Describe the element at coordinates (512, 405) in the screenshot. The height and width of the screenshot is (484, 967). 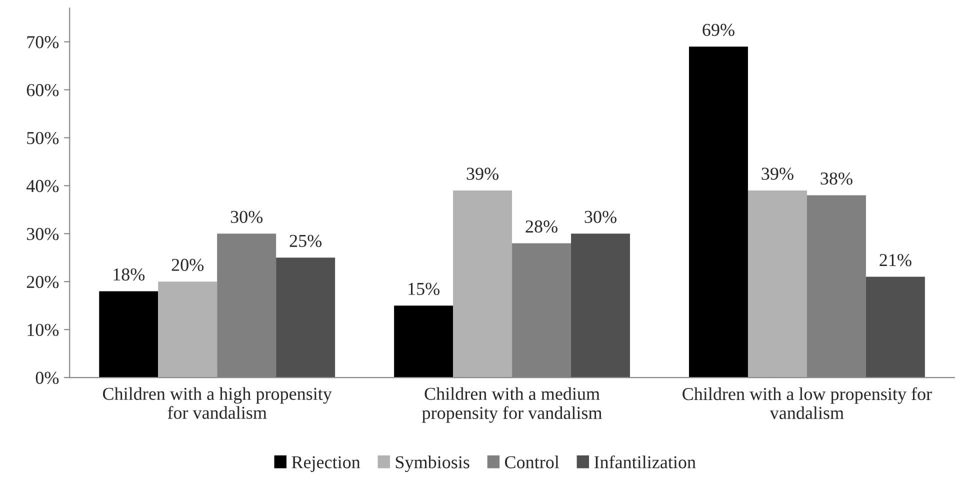
I see `x-tick-label: Children with a medium propensity for vandalism` at that location.